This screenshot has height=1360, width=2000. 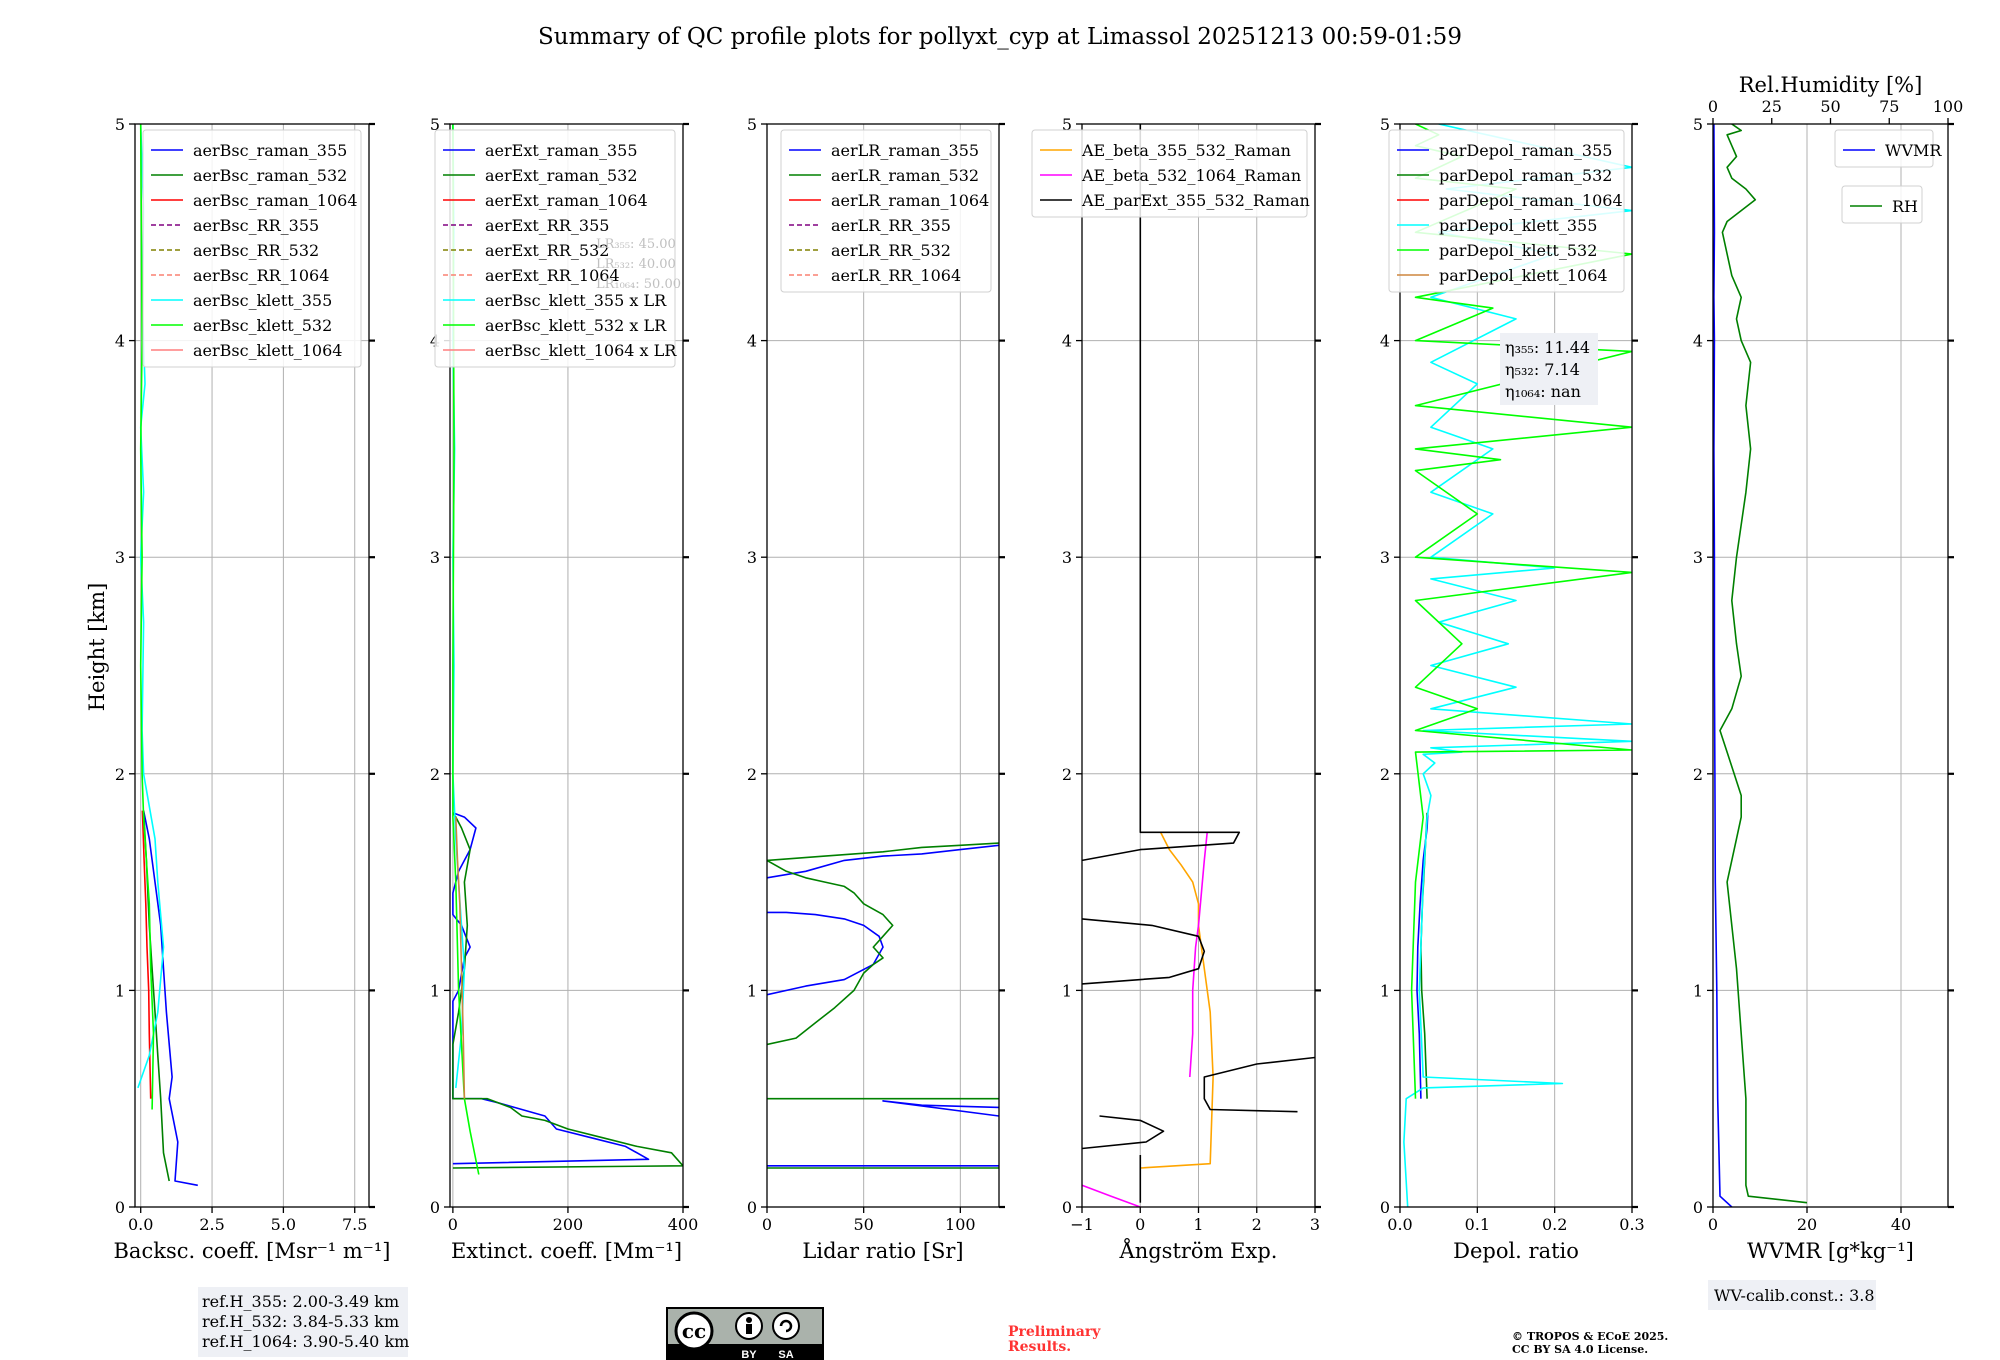 I want to click on x-tick-label: 0.3, so click(x=1631, y=1224).